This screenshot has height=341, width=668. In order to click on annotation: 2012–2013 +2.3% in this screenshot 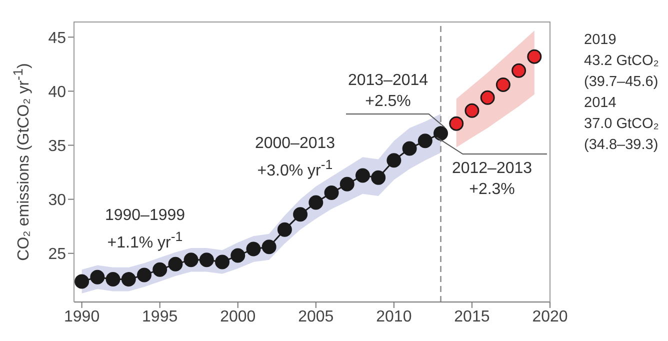, I will do `click(492, 179)`.